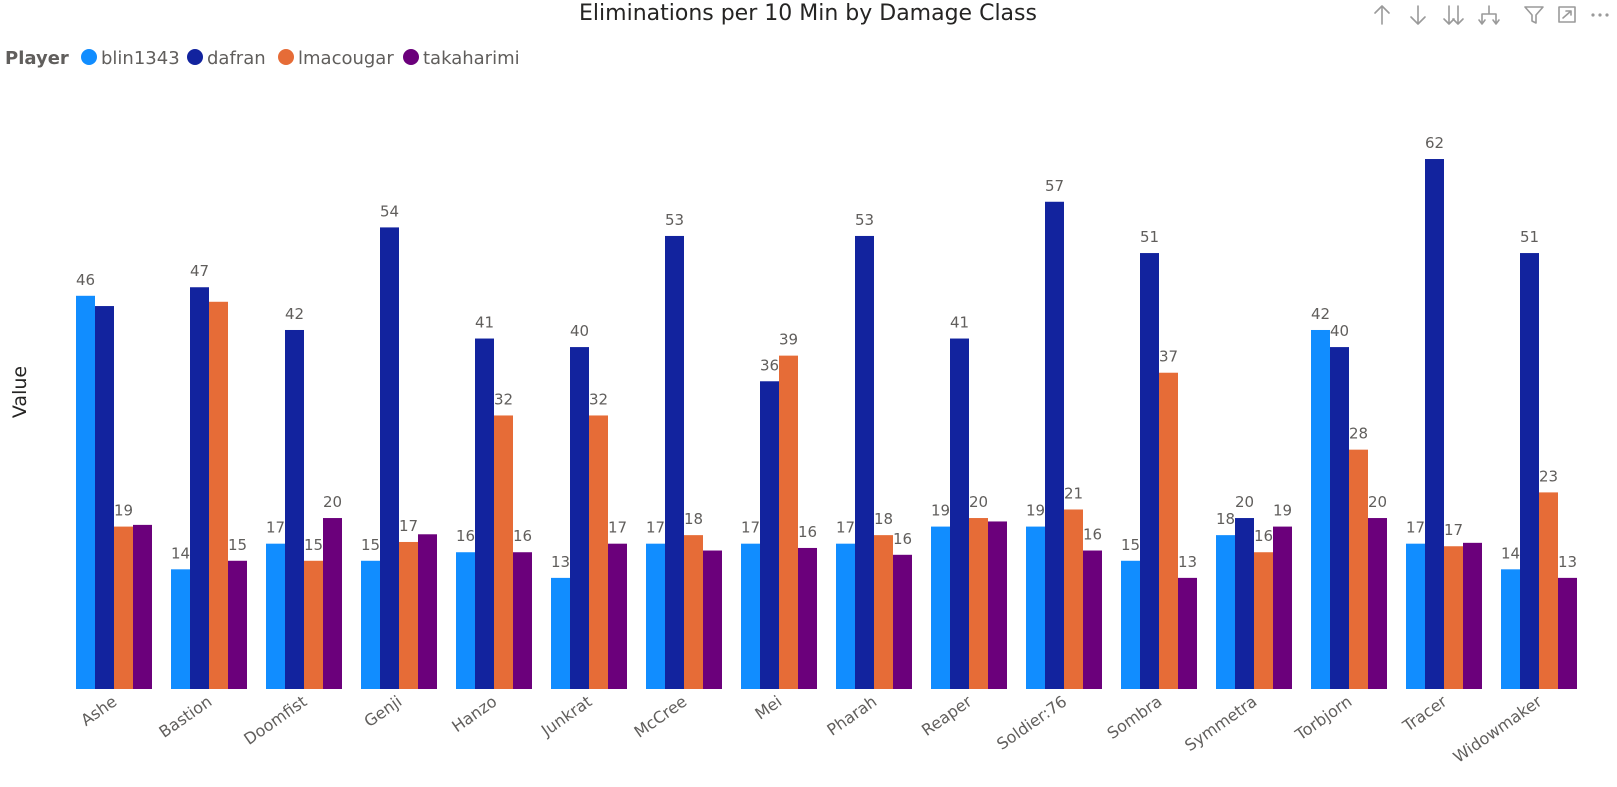  What do you see at coordinates (807, 618) in the screenshot?
I see `bar-mei-takaharimi` at bounding box center [807, 618].